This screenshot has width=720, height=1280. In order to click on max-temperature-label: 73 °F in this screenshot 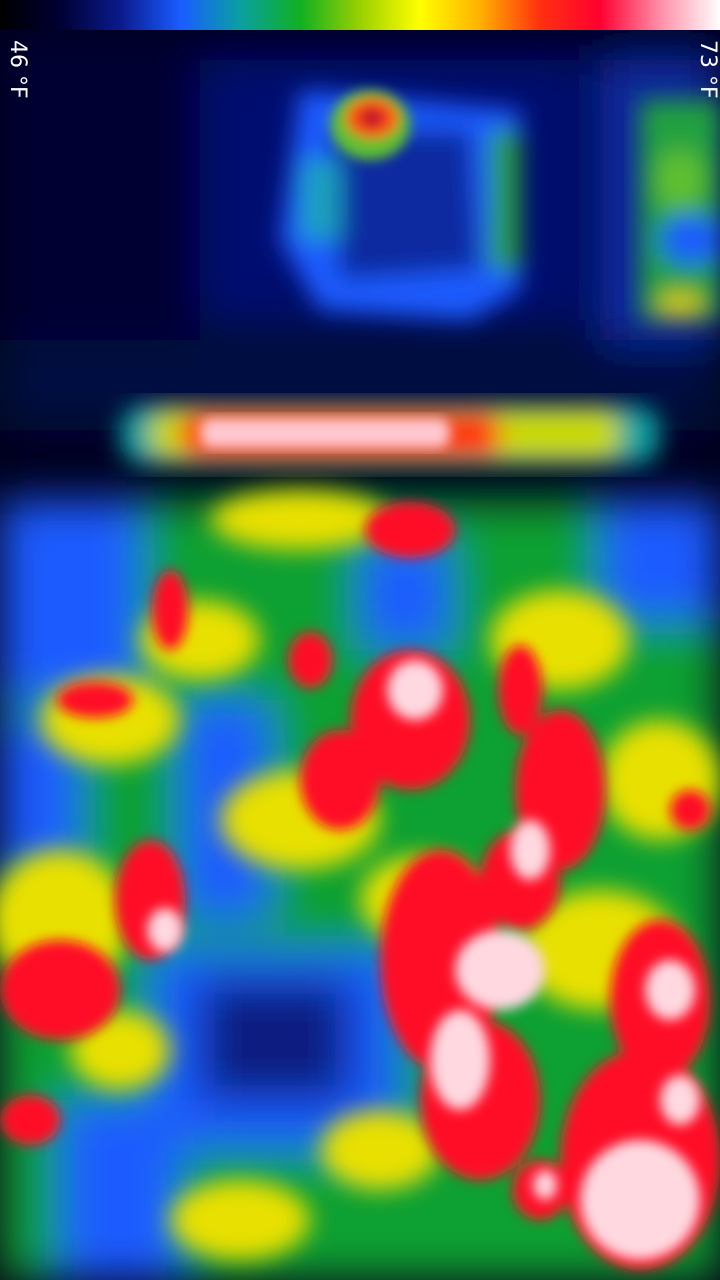, I will do `click(707, 69)`.